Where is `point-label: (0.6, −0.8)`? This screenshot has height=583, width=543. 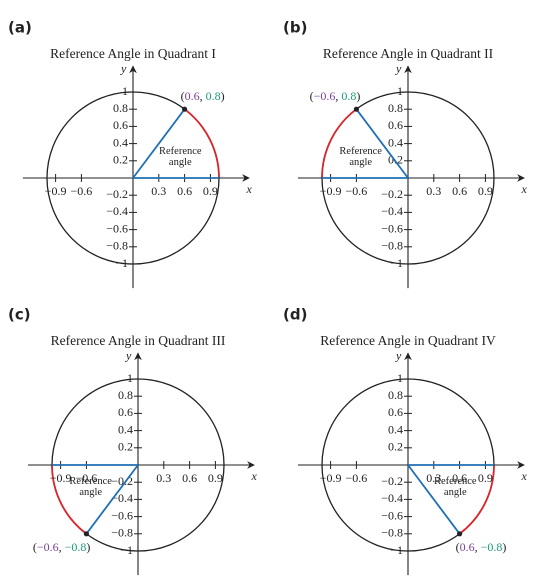
point-label: (0.6, −0.8) is located at coordinates (481, 547).